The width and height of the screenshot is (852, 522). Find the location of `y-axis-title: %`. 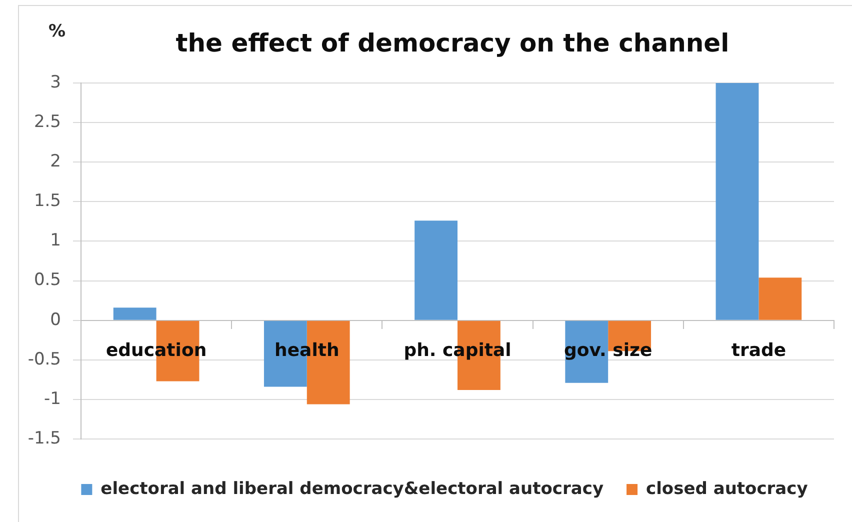

y-axis-title: % is located at coordinates (57, 31).